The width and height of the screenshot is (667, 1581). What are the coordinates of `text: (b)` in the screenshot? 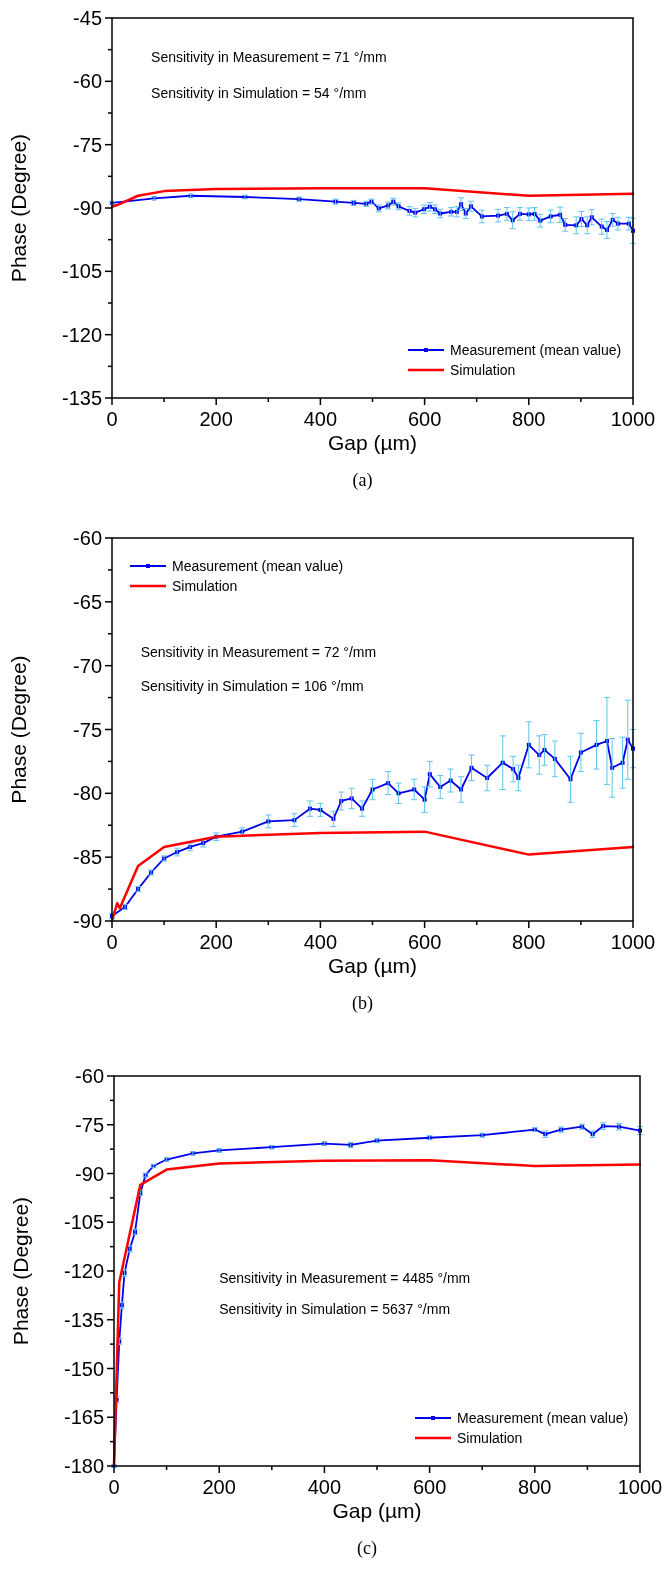 It's located at (362, 1003).